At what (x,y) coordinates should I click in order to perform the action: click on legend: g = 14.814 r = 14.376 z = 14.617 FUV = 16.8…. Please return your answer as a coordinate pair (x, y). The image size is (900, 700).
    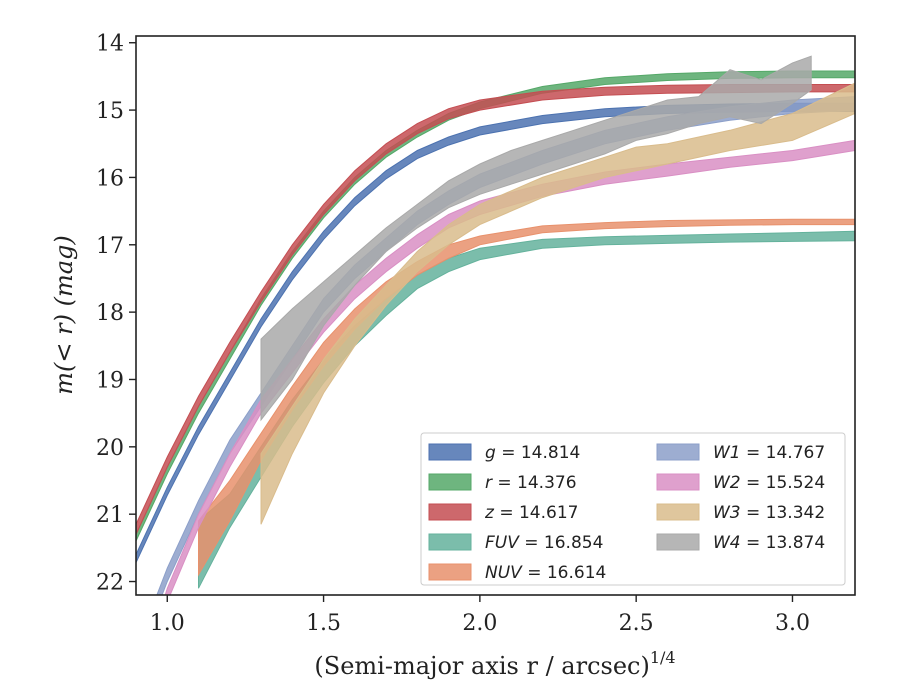
    Looking at the image, I should click on (633, 509).